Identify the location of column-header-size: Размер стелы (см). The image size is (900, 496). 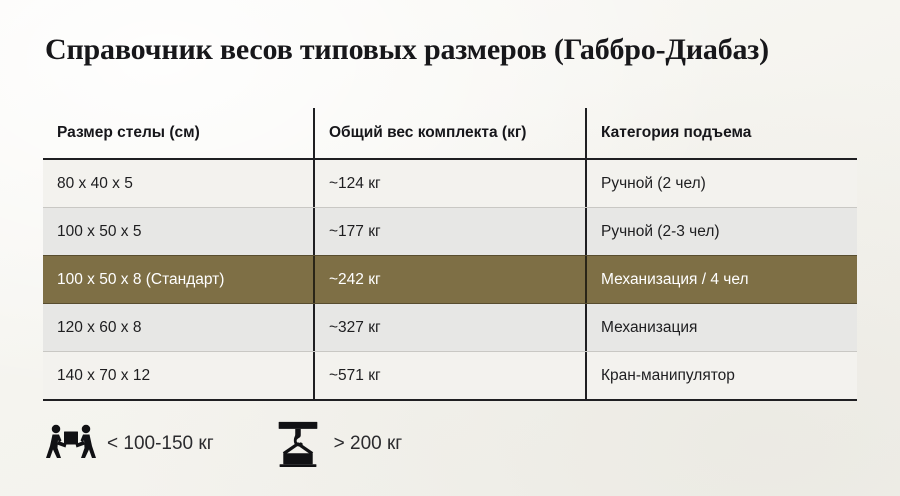
(128, 132).